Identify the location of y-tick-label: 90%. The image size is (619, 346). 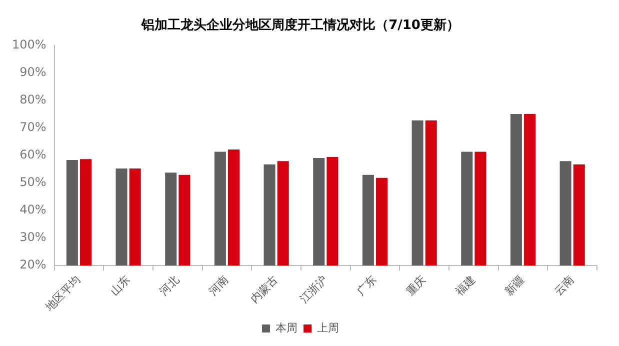
(33, 72).